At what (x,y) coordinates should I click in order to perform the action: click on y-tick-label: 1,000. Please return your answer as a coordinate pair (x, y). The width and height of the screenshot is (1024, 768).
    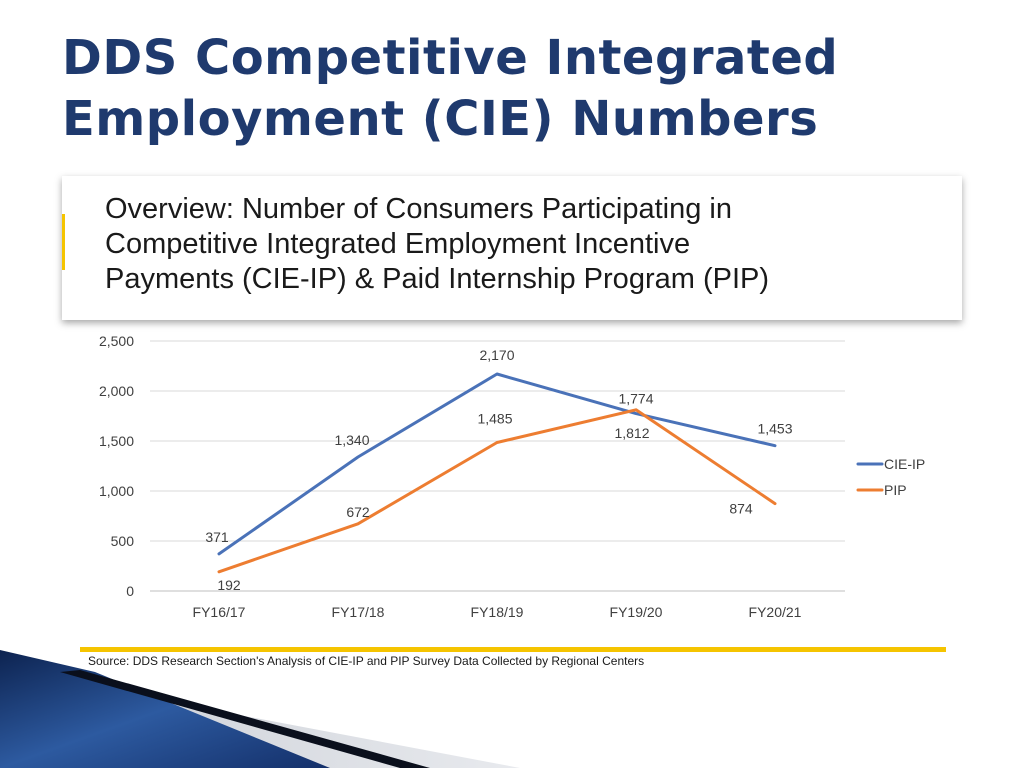
    Looking at the image, I should click on (116, 491).